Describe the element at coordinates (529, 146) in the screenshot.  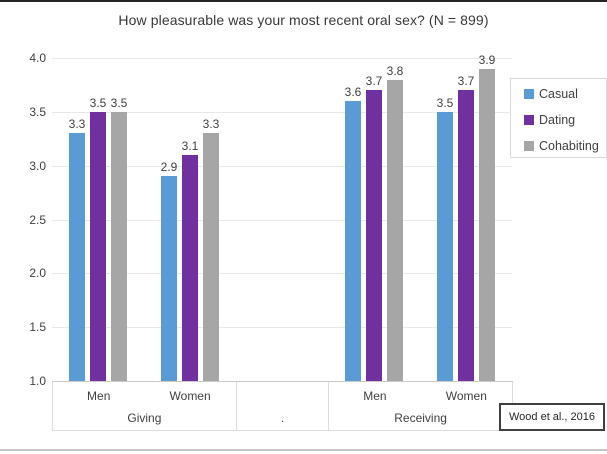
I see `legend-swatch-cohabiting` at that location.